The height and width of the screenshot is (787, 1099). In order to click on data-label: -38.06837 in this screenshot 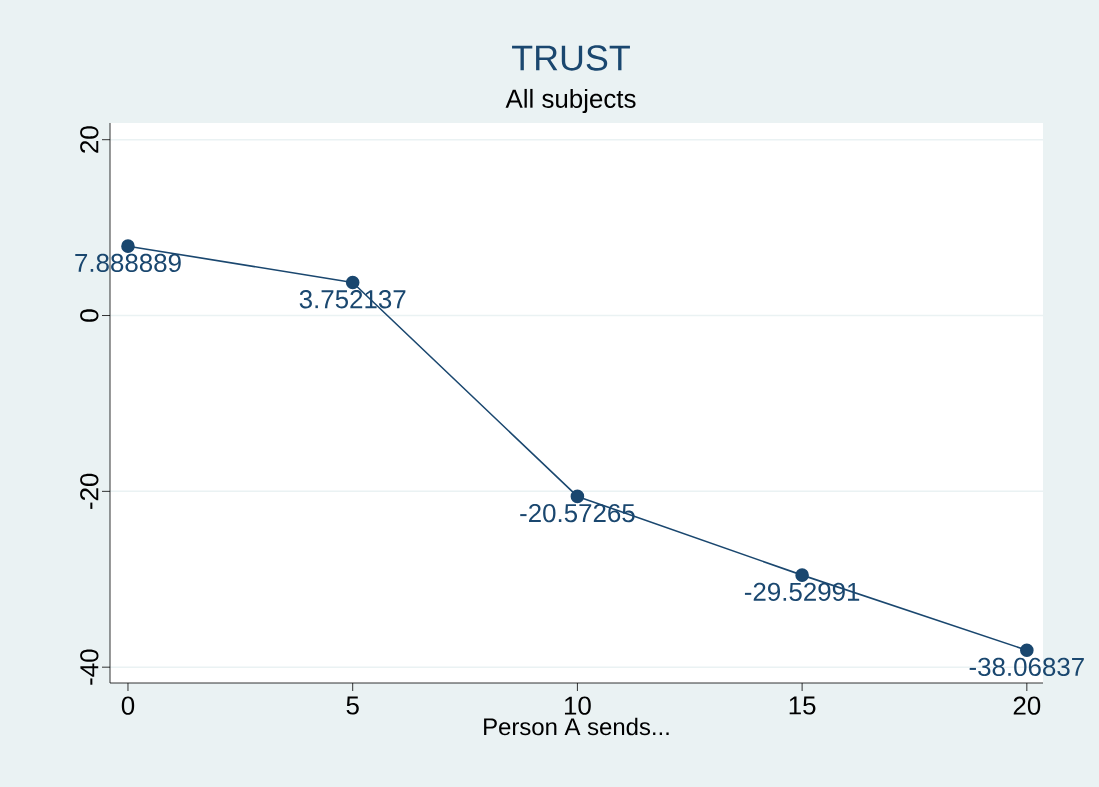, I will do `click(1026, 667)`.